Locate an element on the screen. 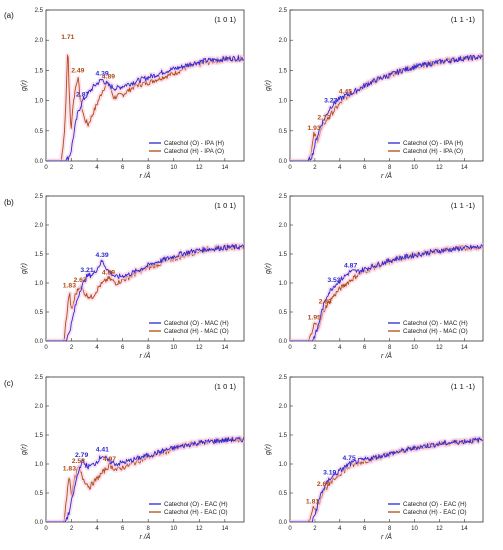 The image size is (503, 550). peak-label: 4.97 is located at coordinates (109, 459).